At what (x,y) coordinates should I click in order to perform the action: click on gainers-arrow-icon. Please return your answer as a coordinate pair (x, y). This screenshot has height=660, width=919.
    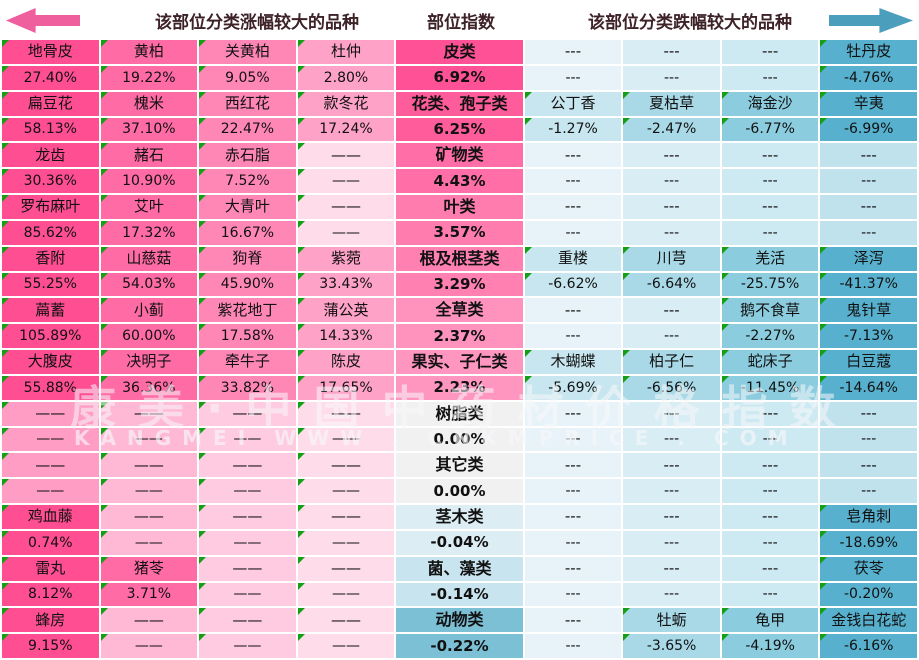
    Looking at the image, I should click on (43, 20).